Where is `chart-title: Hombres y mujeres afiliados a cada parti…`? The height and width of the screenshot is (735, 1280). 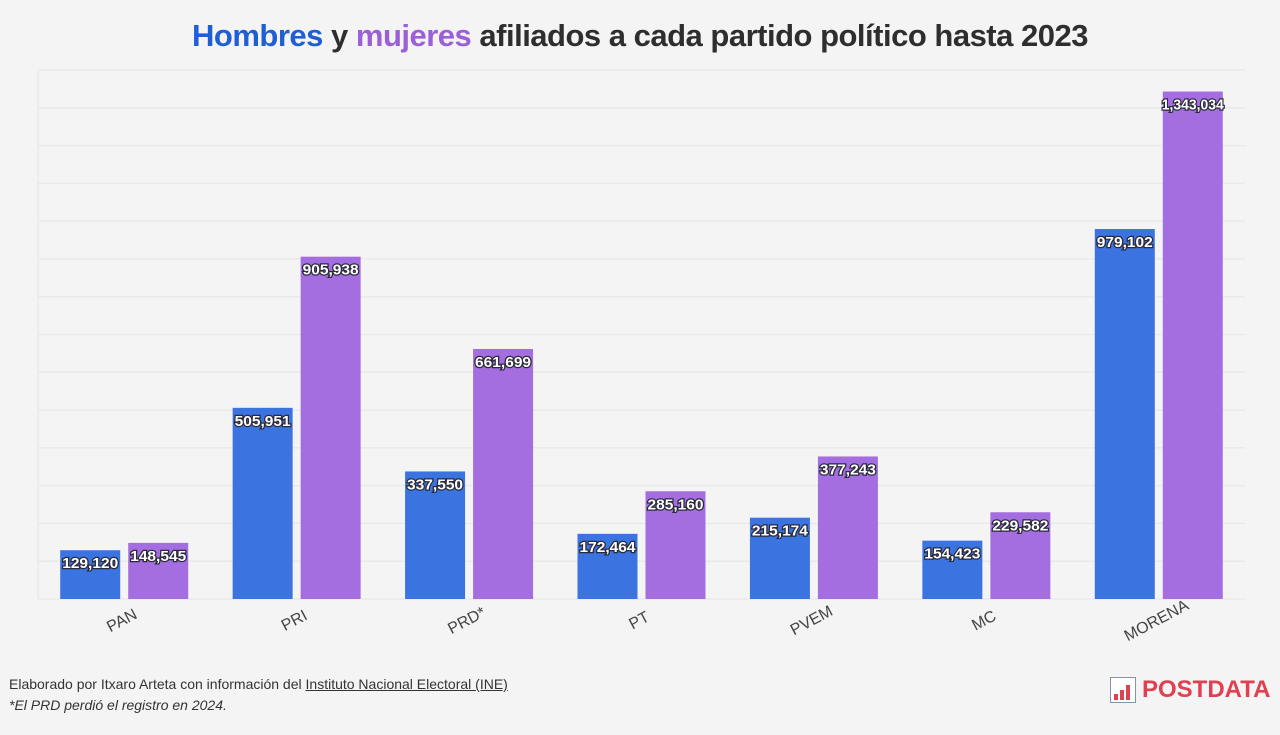
chart-title: Hombres y mujeres afiliados a cada parti… is located at coordinates (640, 36).